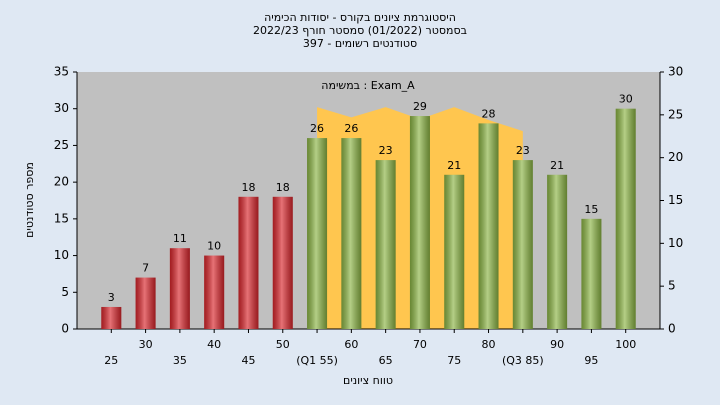  I want to click on x-tick-label: 80, so click(489, 344).